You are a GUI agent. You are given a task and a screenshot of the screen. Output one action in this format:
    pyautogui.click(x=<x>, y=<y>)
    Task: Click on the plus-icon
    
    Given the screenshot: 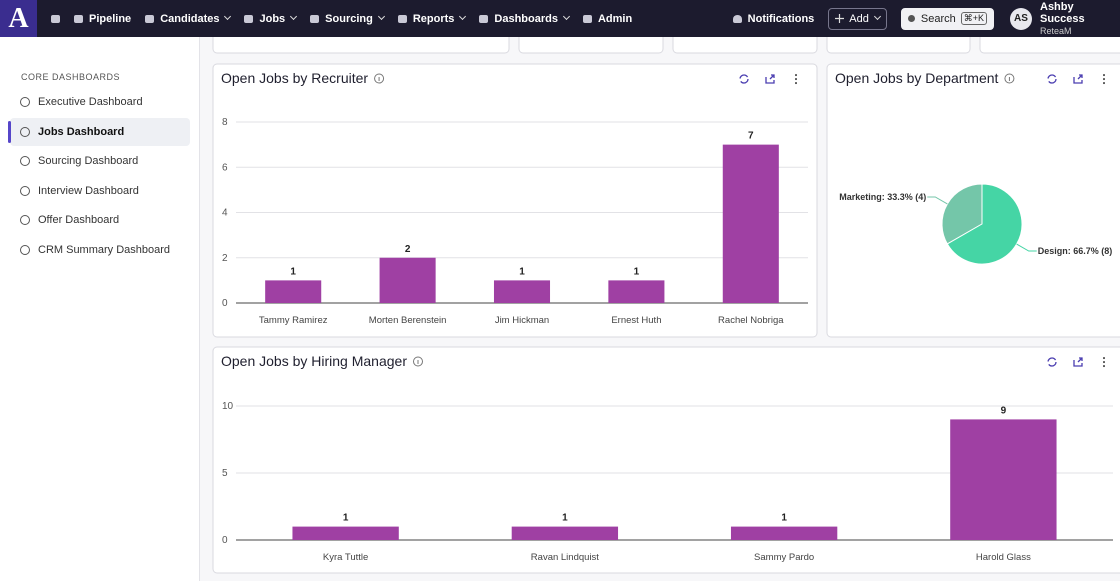 What is the action you would take?
    pyautogui.click(x=840, y=18)
    